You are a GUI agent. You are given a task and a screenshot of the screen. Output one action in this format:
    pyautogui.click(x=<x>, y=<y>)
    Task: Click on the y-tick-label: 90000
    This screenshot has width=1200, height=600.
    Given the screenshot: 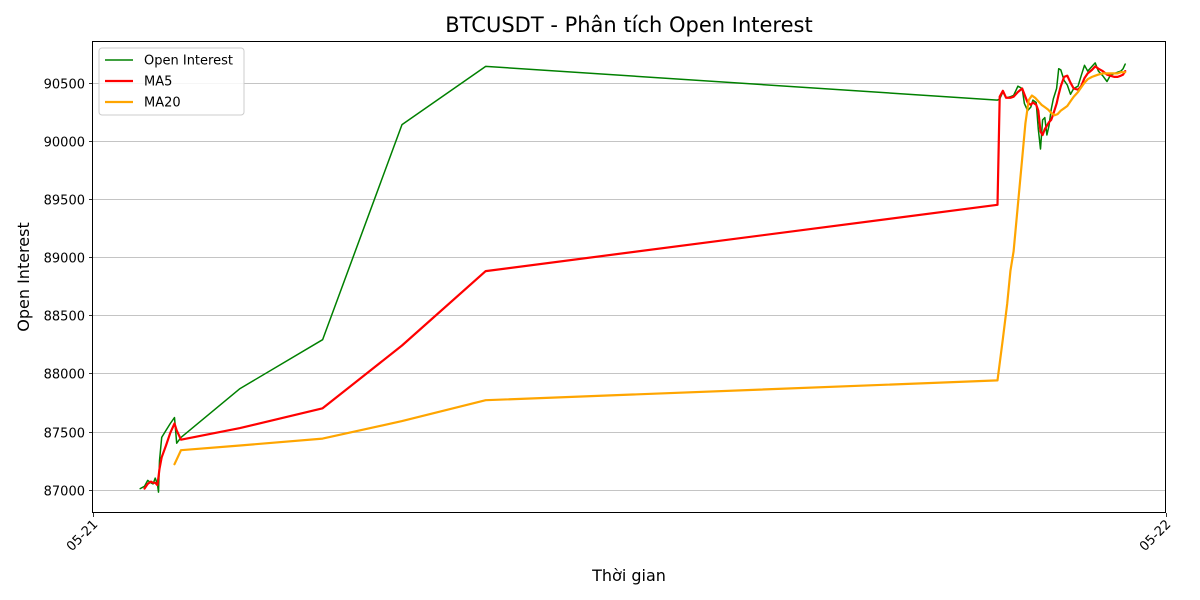 What is the action you would take?
    pyautogui.click(x=64, y=143)
    